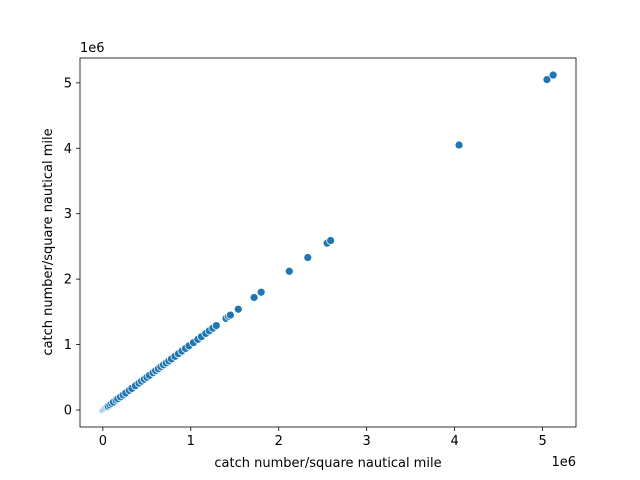 The height and width of the screenshot is (480, 640). I want to click on x-tick-label: 1, so click(191, 441).